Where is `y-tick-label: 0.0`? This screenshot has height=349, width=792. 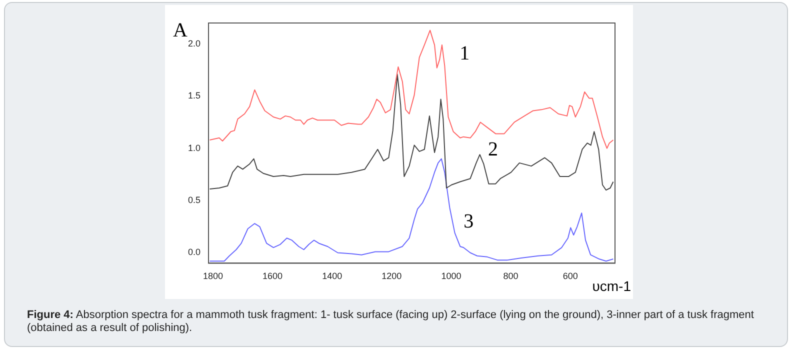
y-tick-label: 0.0 is located at coordinates (194, 252).